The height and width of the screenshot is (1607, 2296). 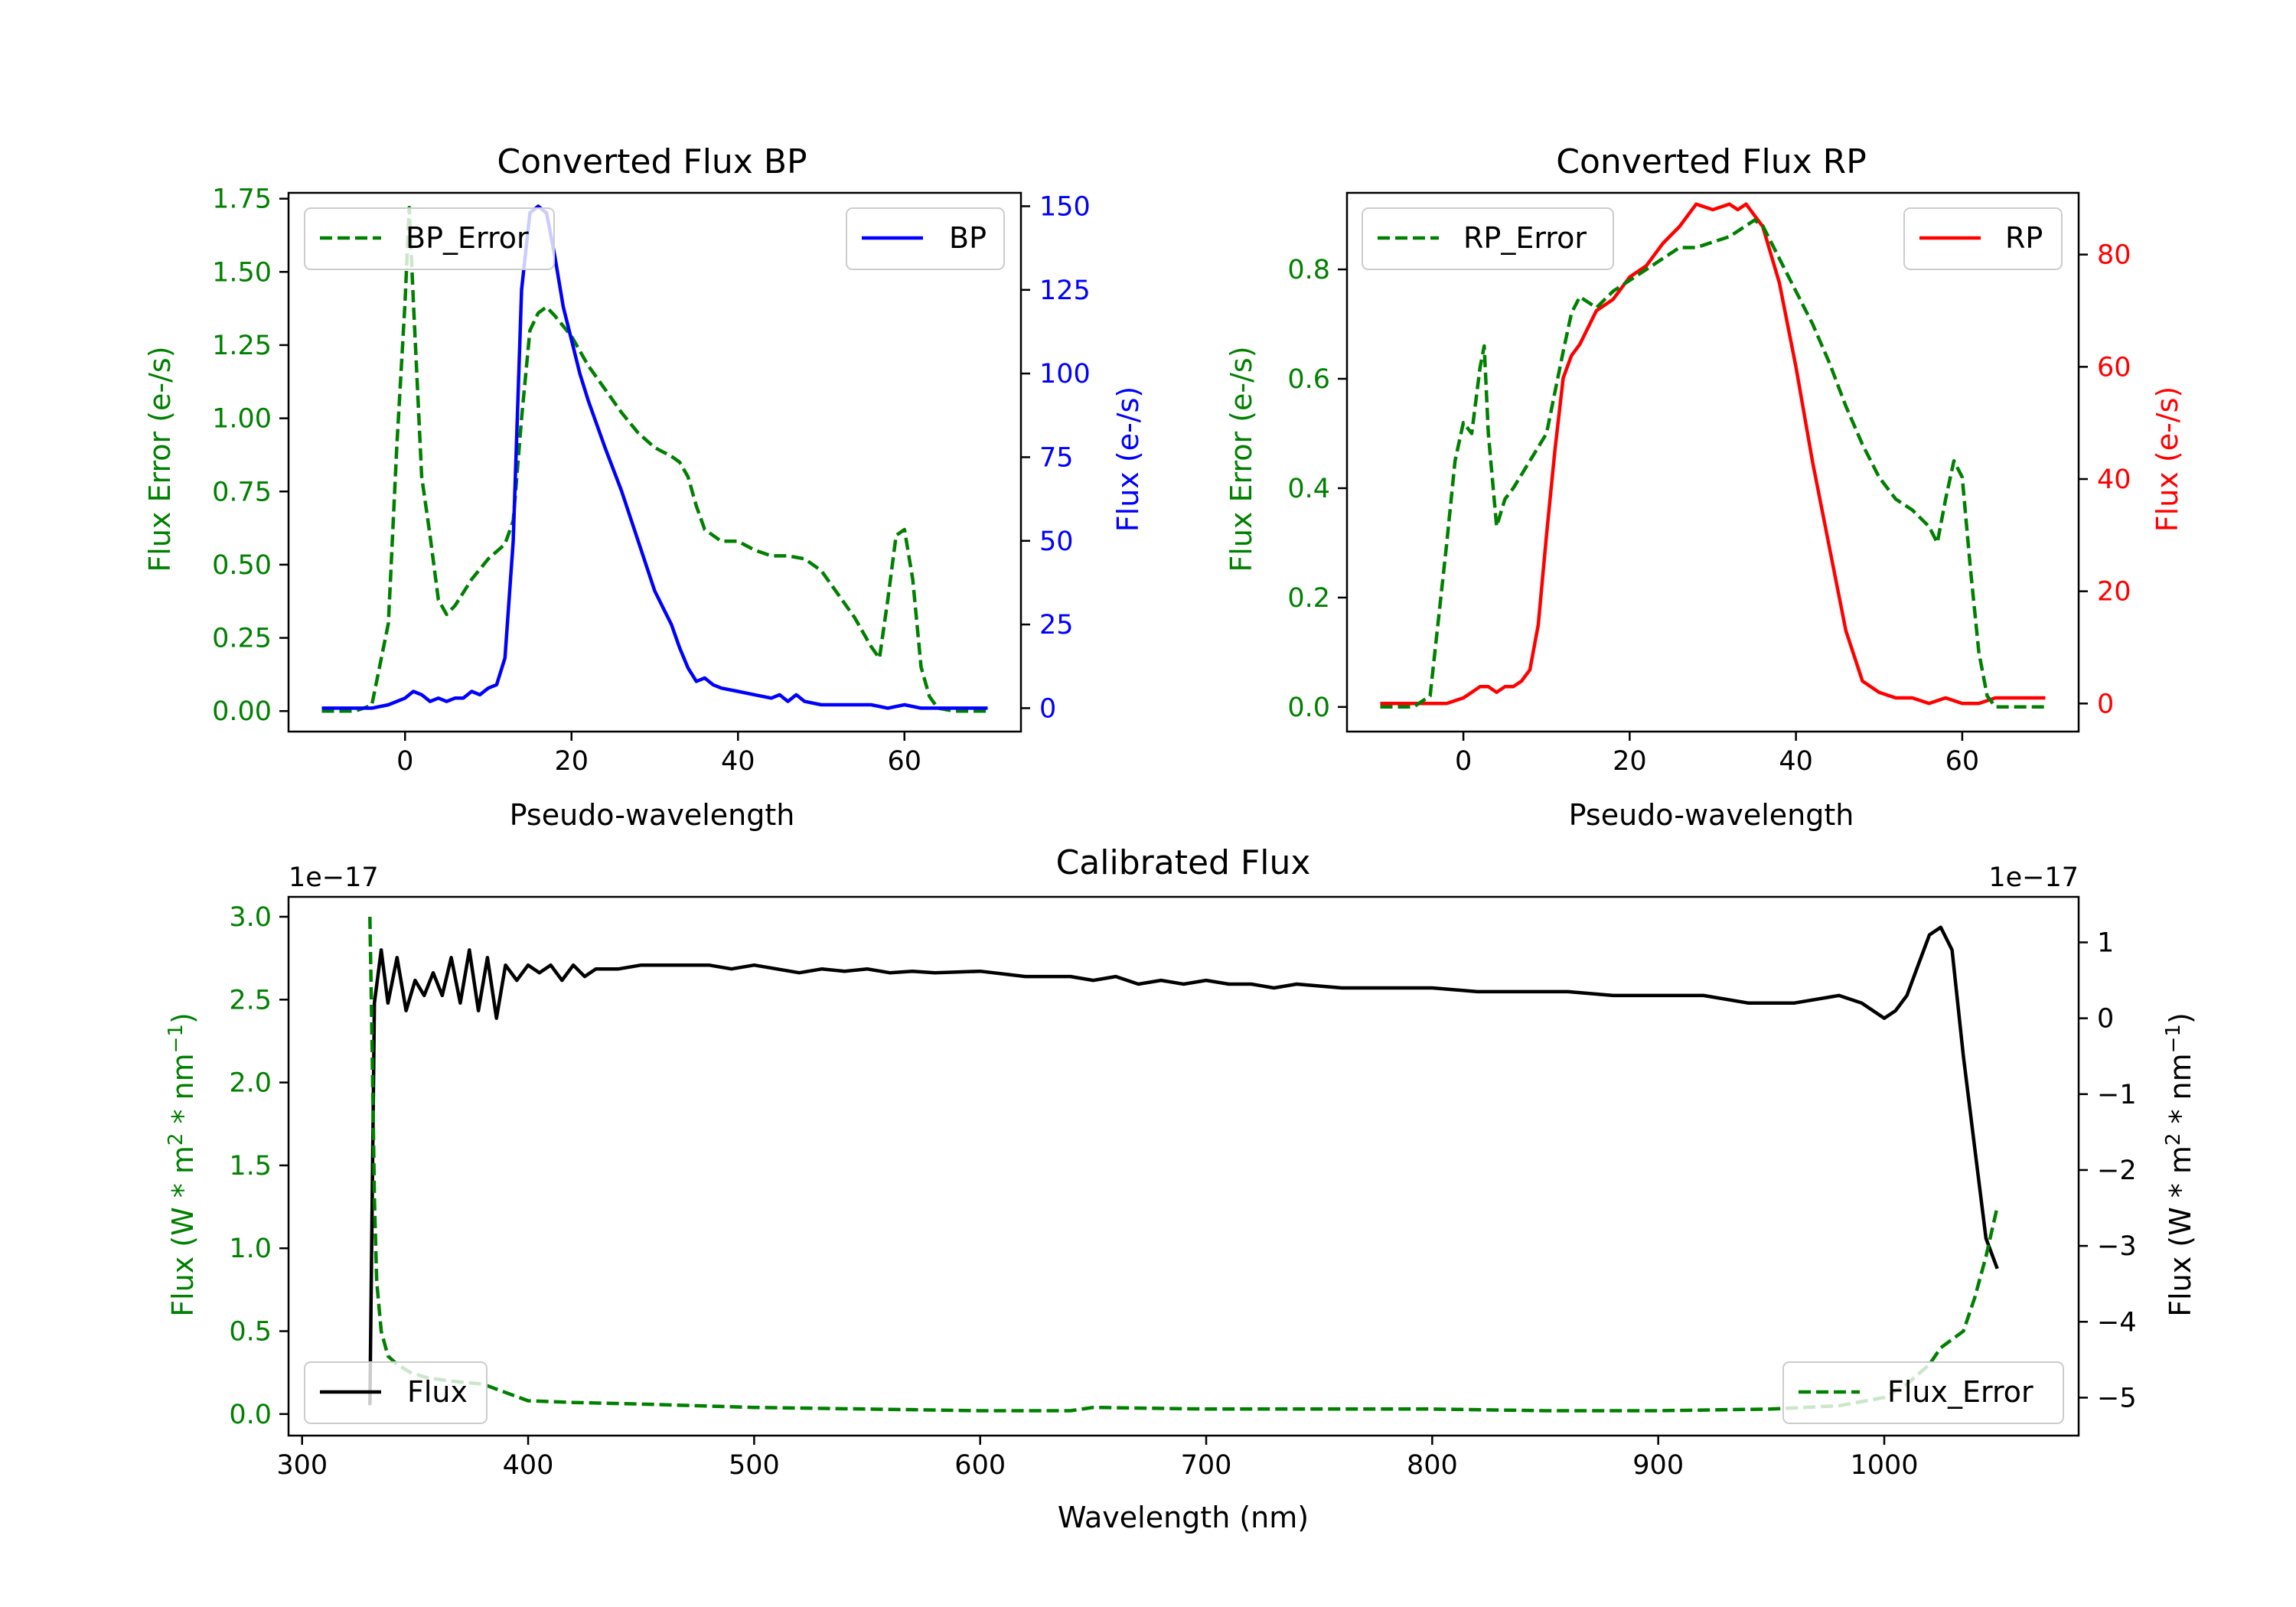 I want to click on rp-left-y-tick-label: 0.4, so click(x=1308, y=489).